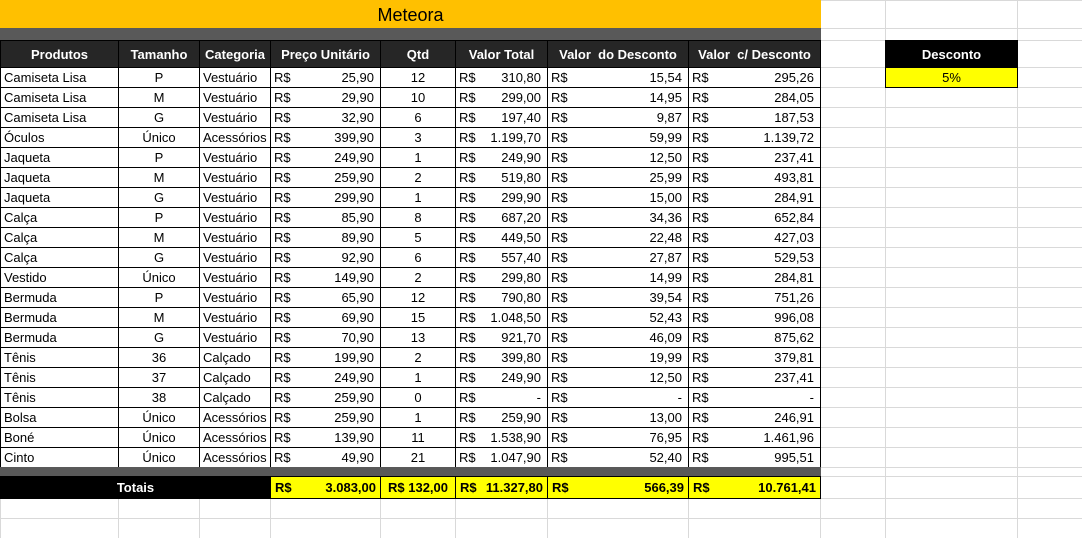 This screenshot has width=1082, height=538. Describe the element at coordinates (665, 97) in the screenshot. I see `cell-value: 14,95` at that location.